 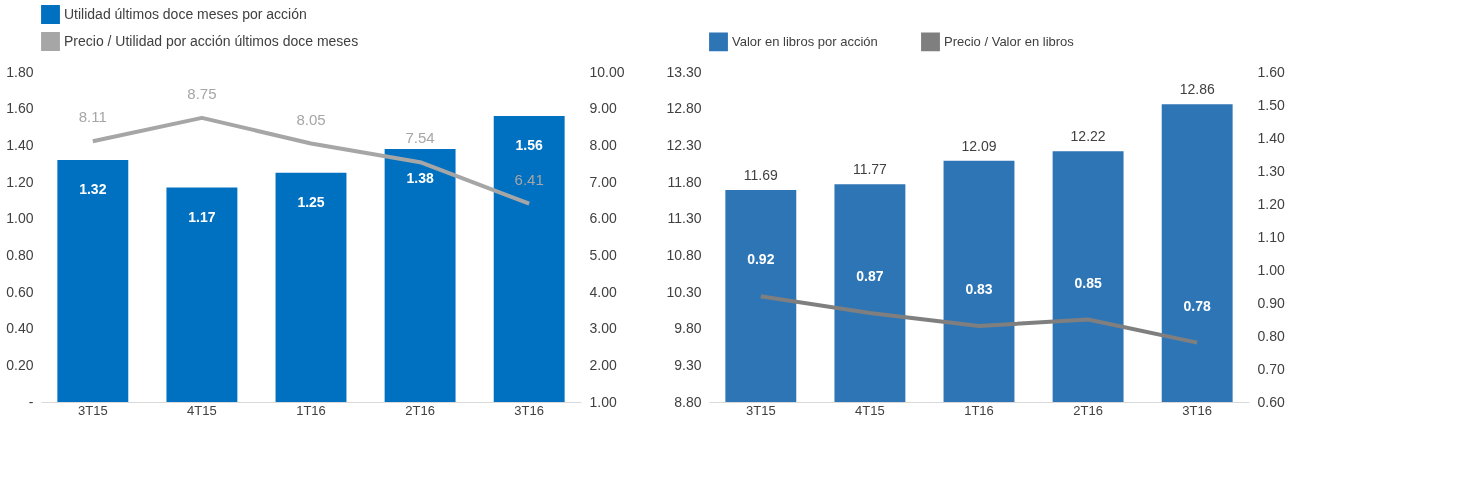 What do you see at coordinates (93, 189) in the screenshot?
I see `data-label: 1.32` at bounding box center [93, 189].